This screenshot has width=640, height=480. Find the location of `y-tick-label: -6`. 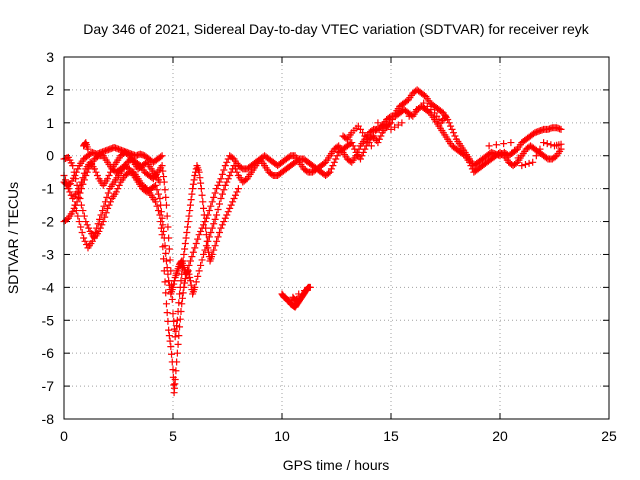

y-tick-label: -6 is located at coordinates (48, 353).